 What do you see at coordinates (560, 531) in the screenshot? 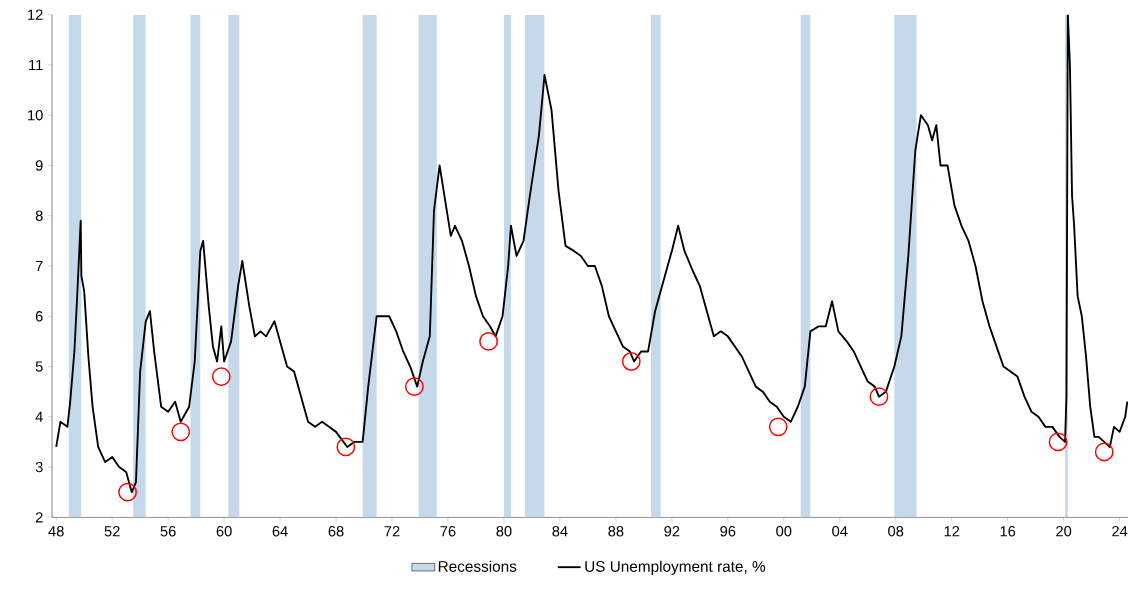
I see `x-tick-label: 84` at bounding box center [560, 531].